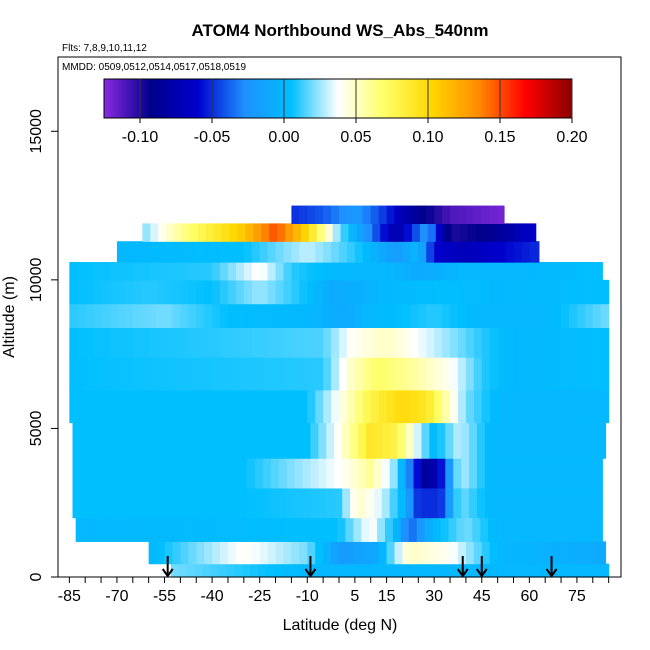  Describe the element at coordinates (434, 596) in the screenshot. I see `x-tick-label: 30` at that location.